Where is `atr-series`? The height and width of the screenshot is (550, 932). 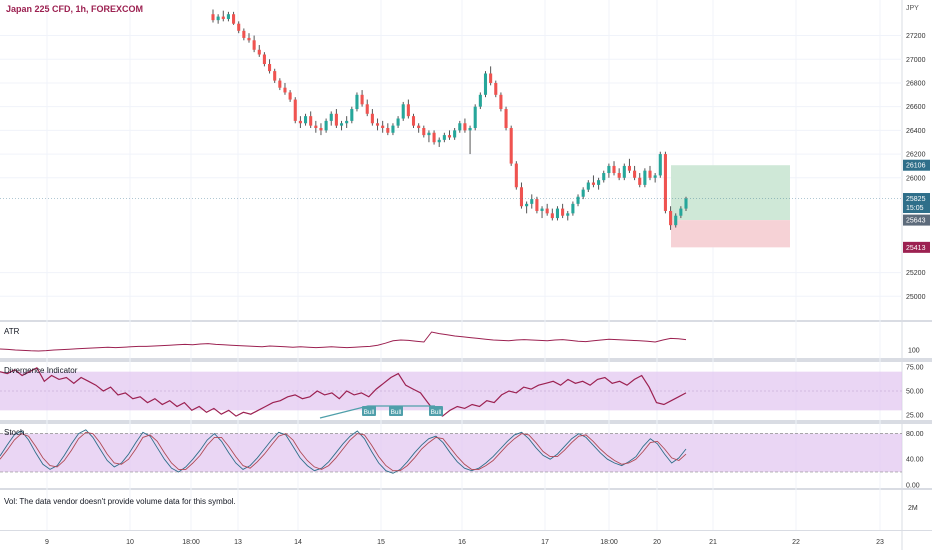 atr-series is located at coordinates (343, 341).